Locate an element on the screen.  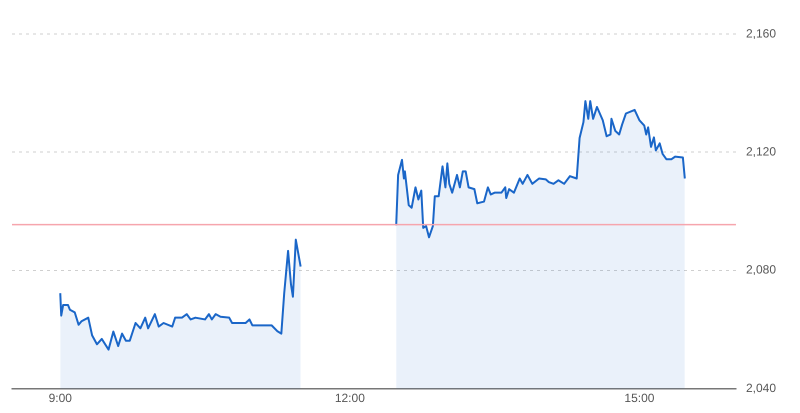
y-tick-label: 2,040 is located at coordinates (761, 387).